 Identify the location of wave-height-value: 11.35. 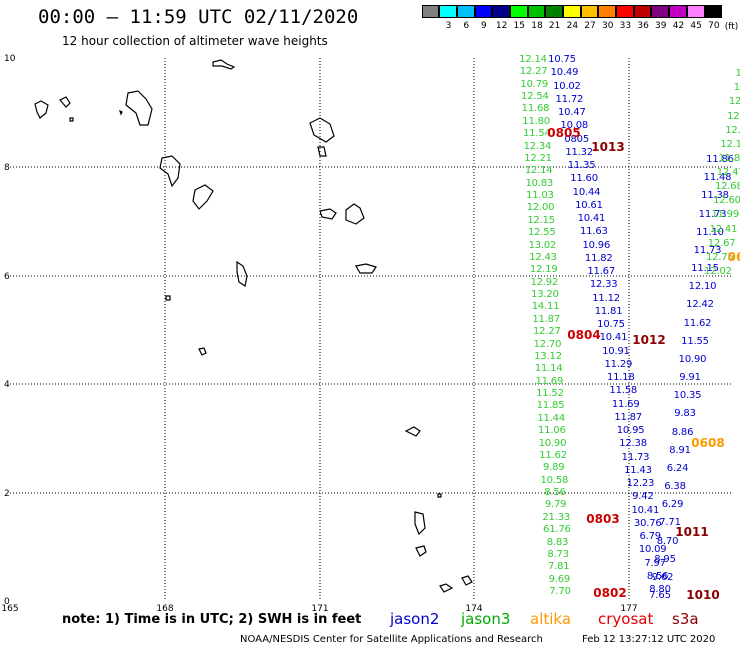
(581, 165).